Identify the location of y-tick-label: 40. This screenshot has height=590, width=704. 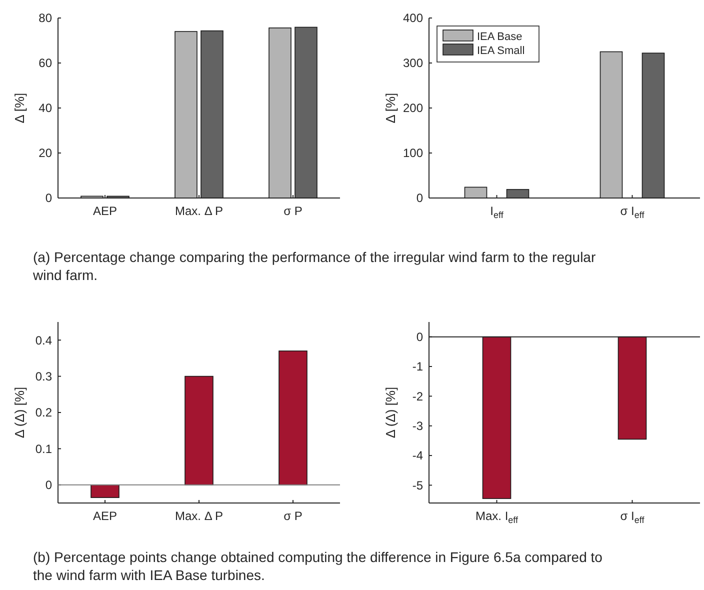
(45, 108).